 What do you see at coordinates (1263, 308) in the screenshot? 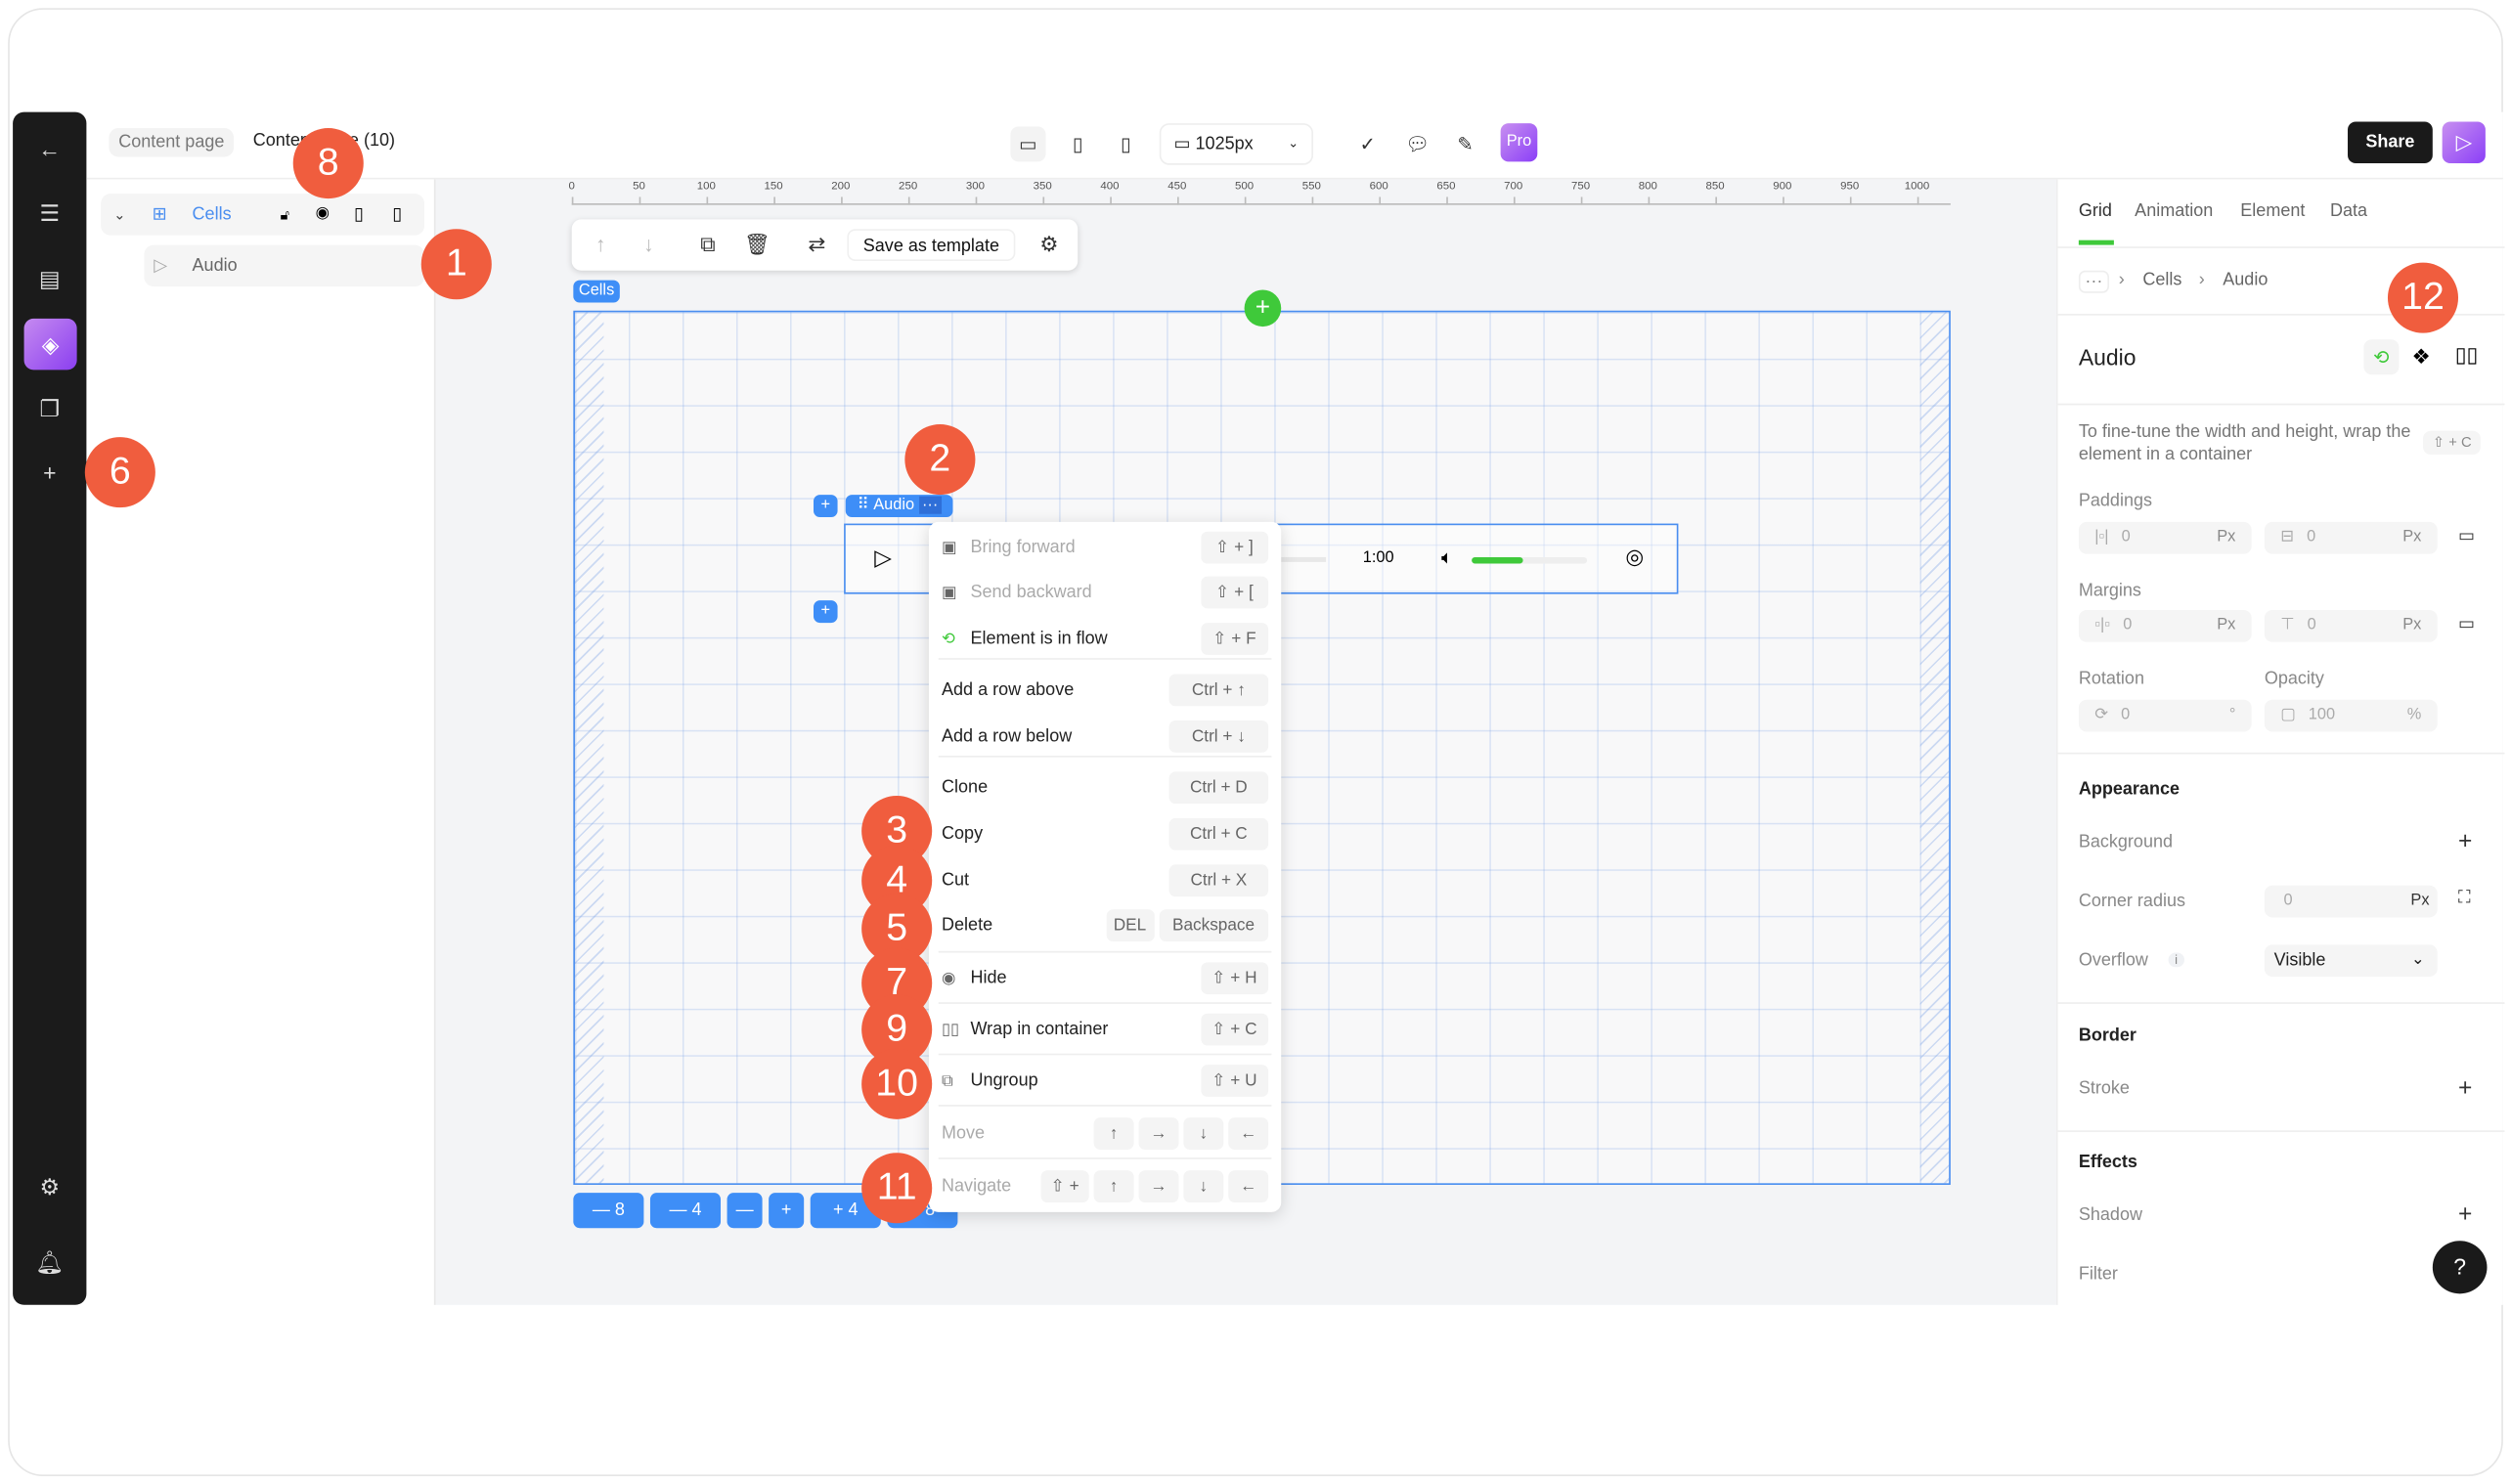
I see `add-row-top-button: +` at bounding box center [1263, 308].